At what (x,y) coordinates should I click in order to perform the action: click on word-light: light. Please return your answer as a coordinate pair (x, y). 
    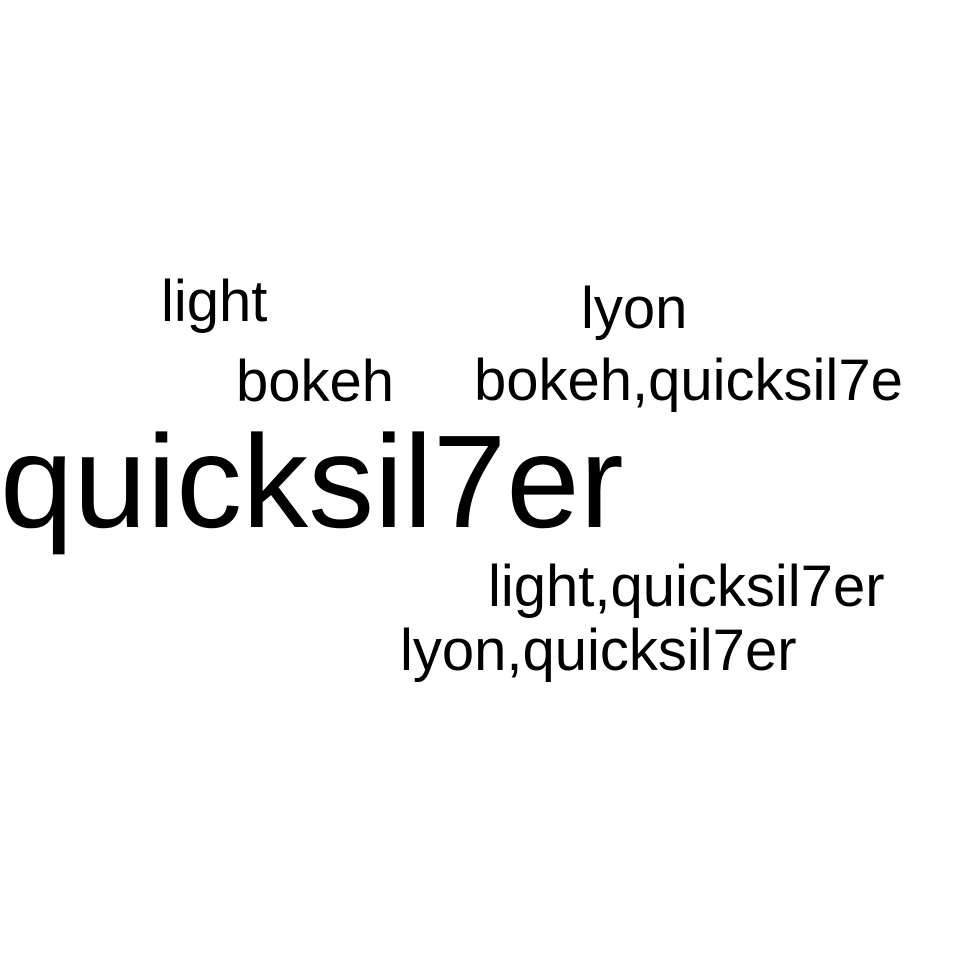
    Looking at the image, I should click on (214, 301).